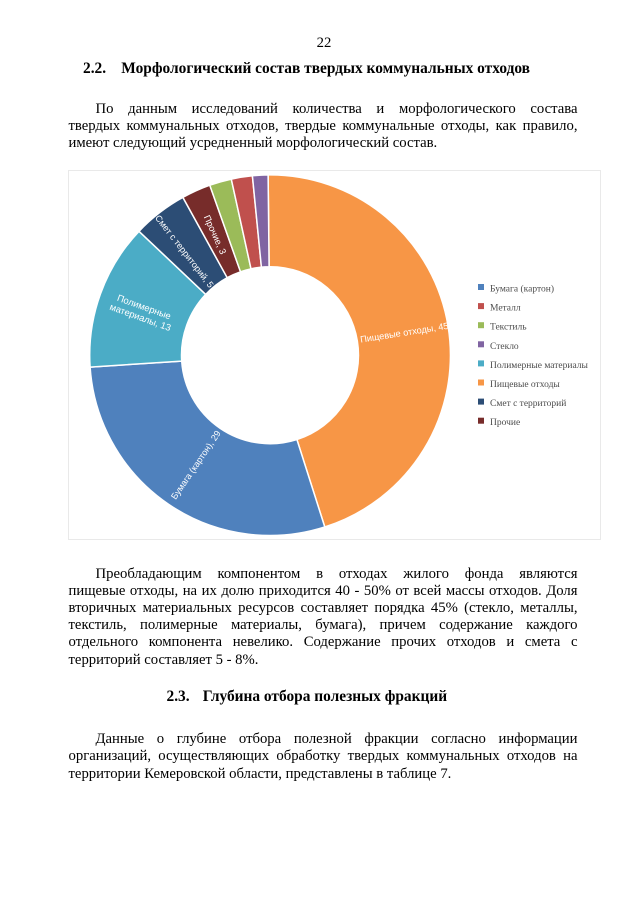 This screenshot has width=640, height=905. What do you see at coordinates (522, 289) in the screenshot?
I see `svg-text: Бумага (картон)` at bounding box center [522, 289].